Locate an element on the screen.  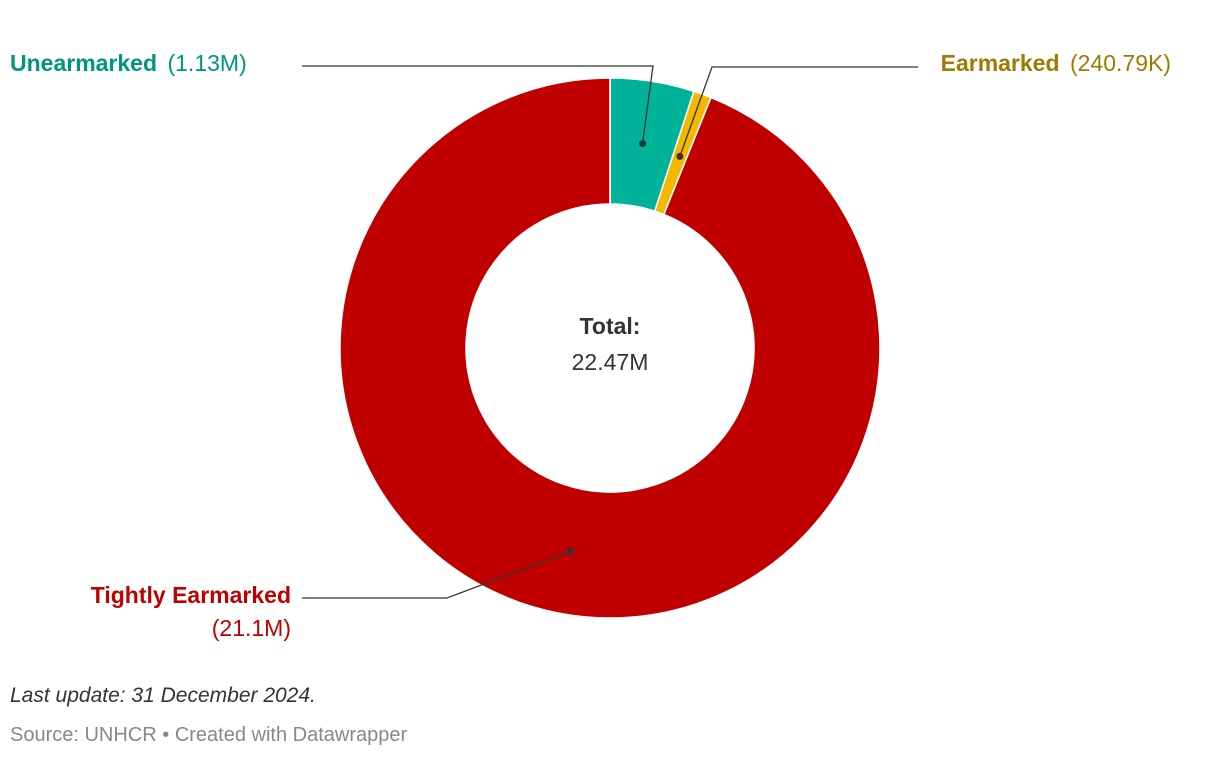
slice-value-unearmarked: (1.13M) is located at coordinates (206, 63).